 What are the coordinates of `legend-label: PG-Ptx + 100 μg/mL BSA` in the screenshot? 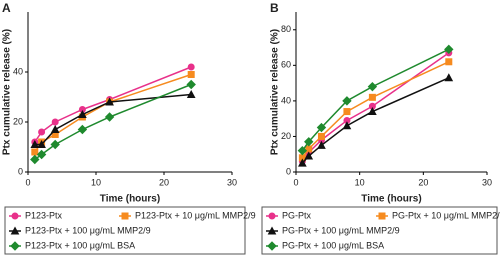 It's located at (333, 245).